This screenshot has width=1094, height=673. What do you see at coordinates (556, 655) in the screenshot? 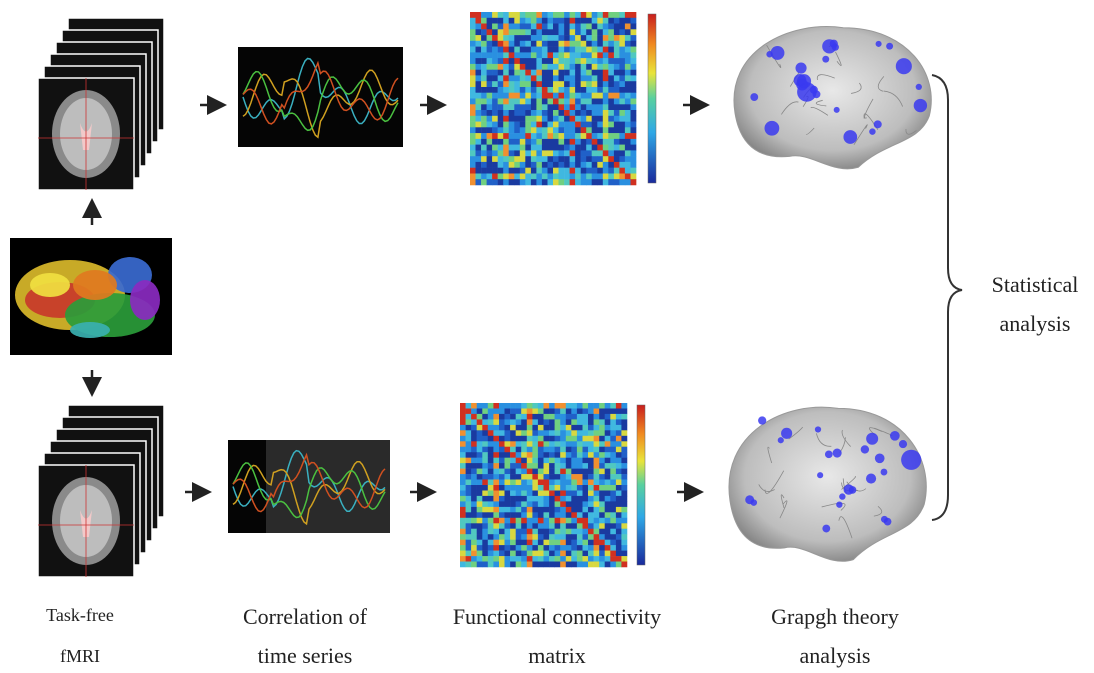
I see `label: matrix` at bounding box center [556, 655].